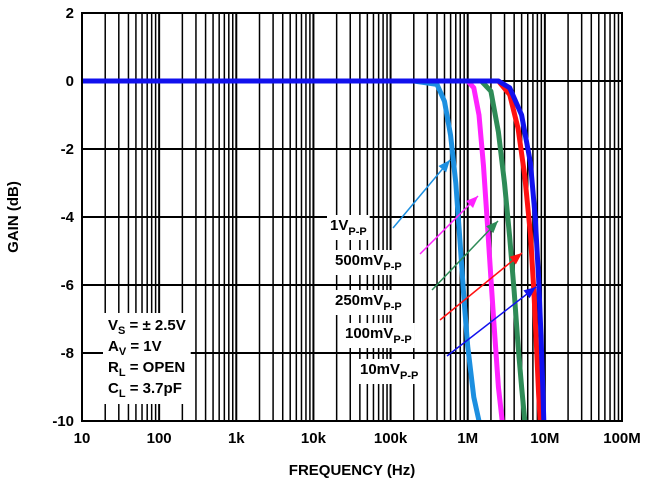 This screenshot has height=491, width=645. What do you see at coordinates (544, 438) in the screenshot?
I see `x-tick-label: 10M` at bounding box center [544, 438].